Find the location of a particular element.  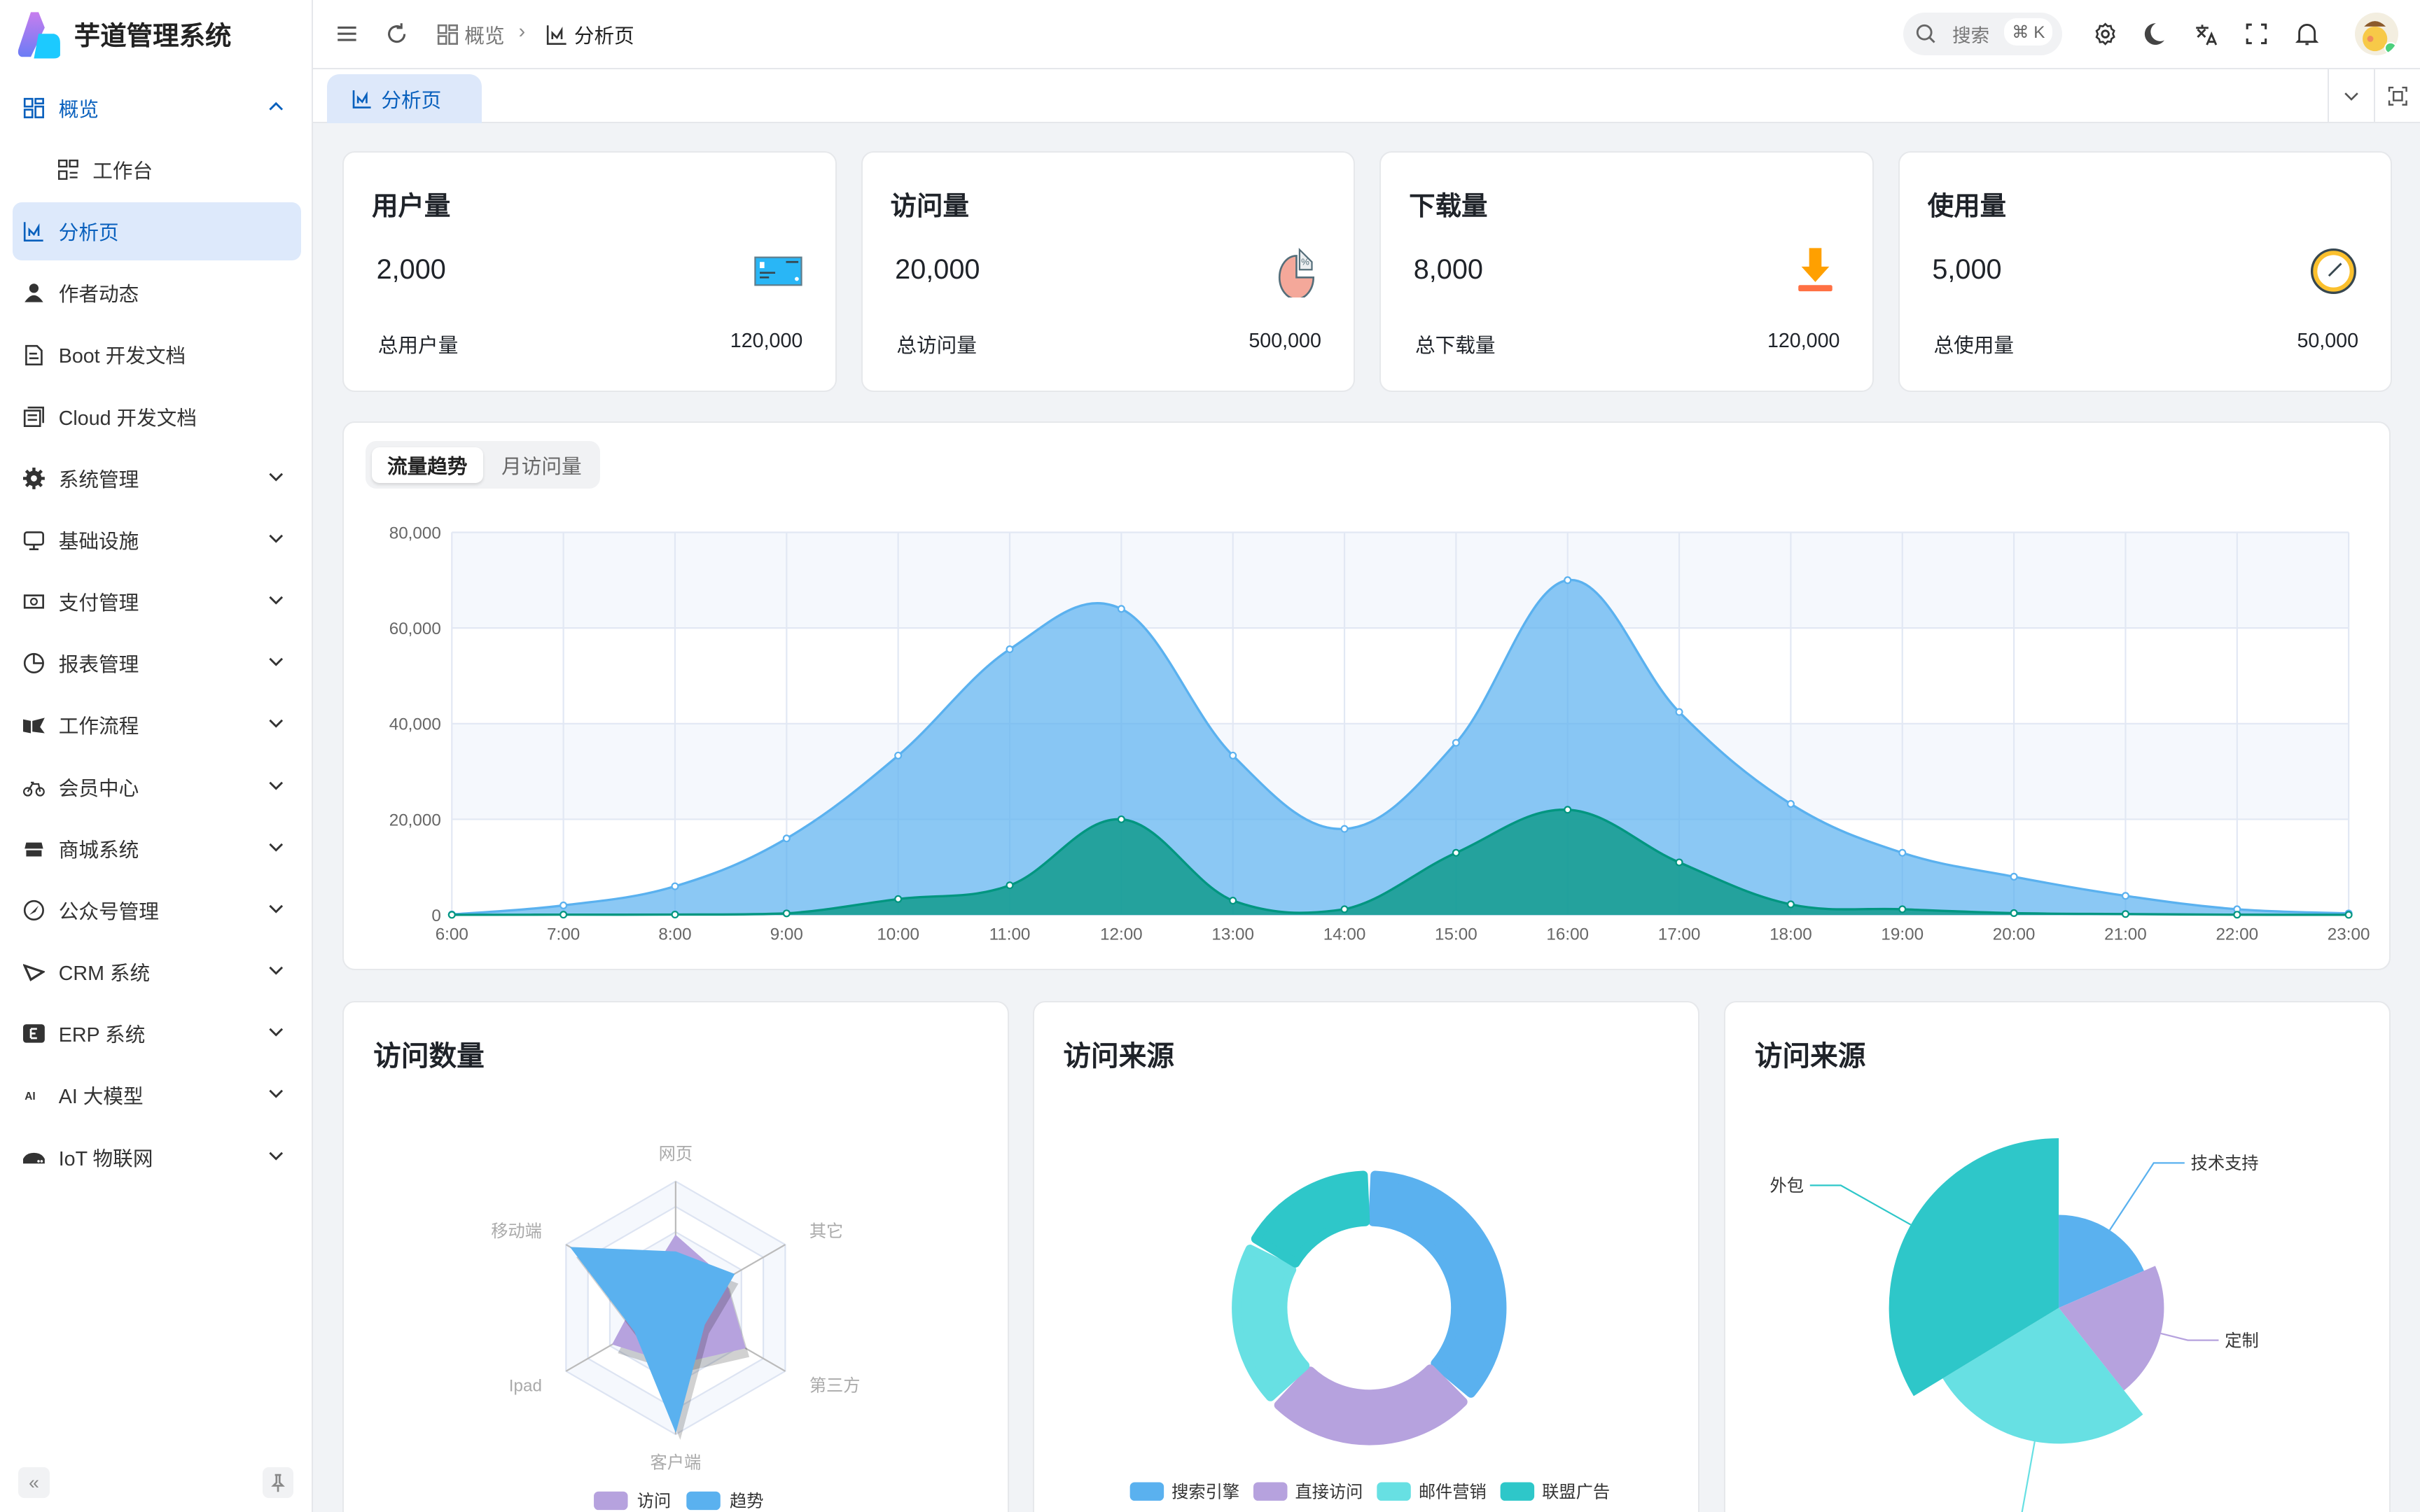

x-tick-label: 20:00 is located at coordinates (2014, 934).